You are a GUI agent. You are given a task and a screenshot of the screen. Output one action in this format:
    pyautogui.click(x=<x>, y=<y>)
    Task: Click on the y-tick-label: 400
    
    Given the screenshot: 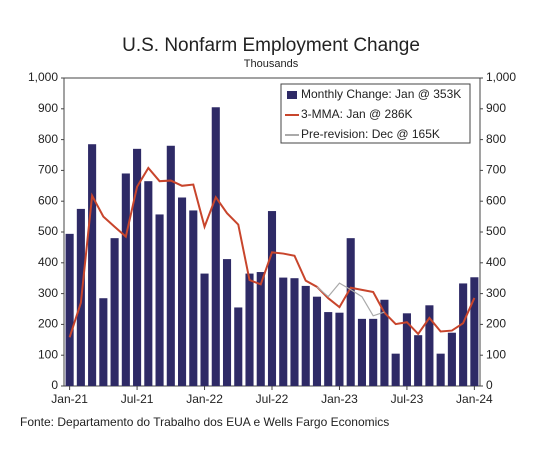 What is the action you would take?
    pyautogui.click(x=48, y=262)
    